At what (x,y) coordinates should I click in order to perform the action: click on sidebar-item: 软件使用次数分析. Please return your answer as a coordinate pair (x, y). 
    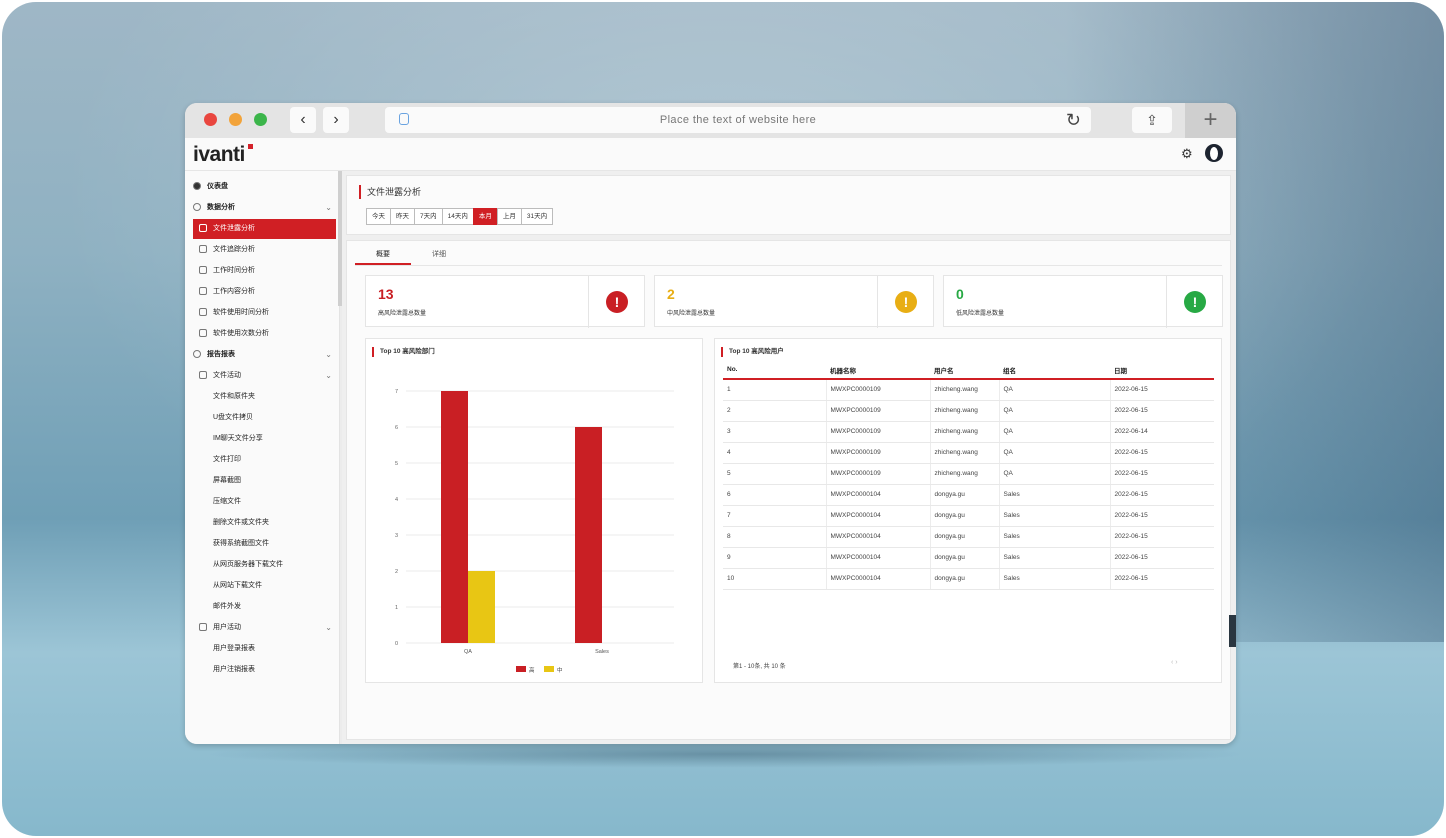
    Looking at the image, I should click on (264, 334).